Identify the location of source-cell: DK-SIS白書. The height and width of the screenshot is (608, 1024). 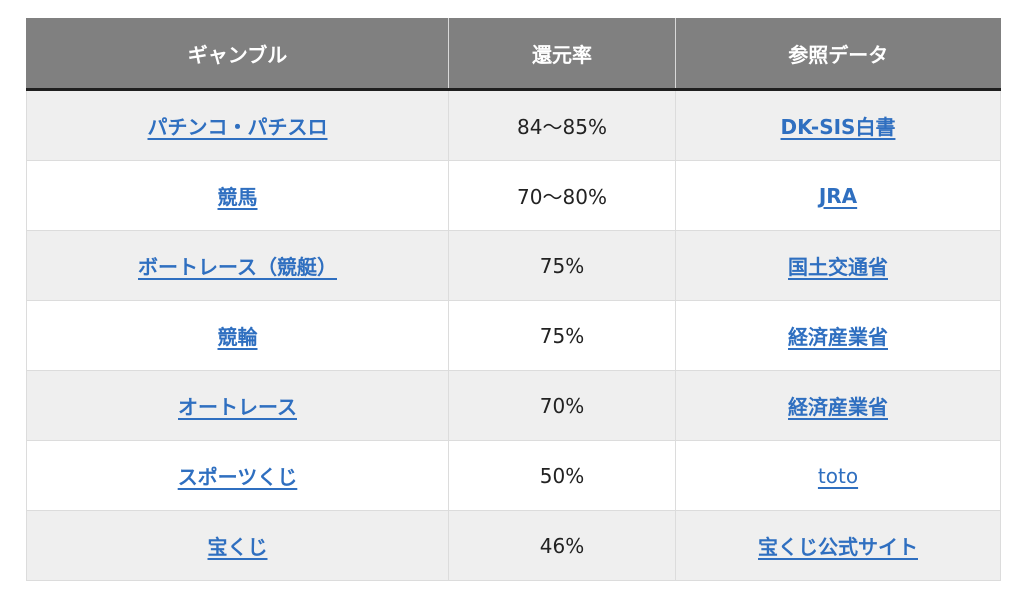
(838, 125).